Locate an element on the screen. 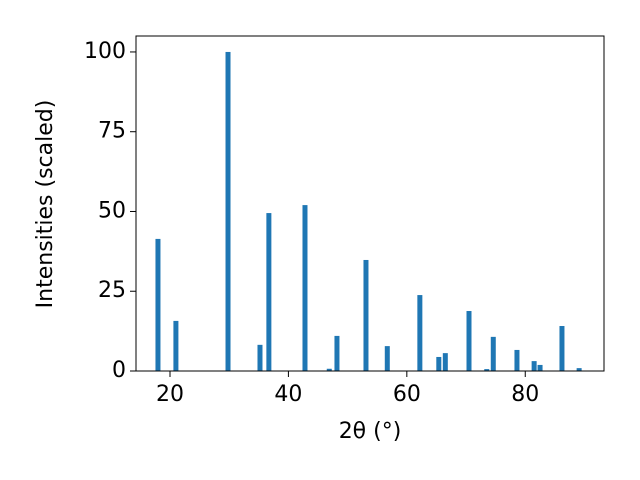 Image resolution: width=640 pixels, height=480 pixels. y-axis-label: Intensities (scaled) is located at coordinates (45, 204).